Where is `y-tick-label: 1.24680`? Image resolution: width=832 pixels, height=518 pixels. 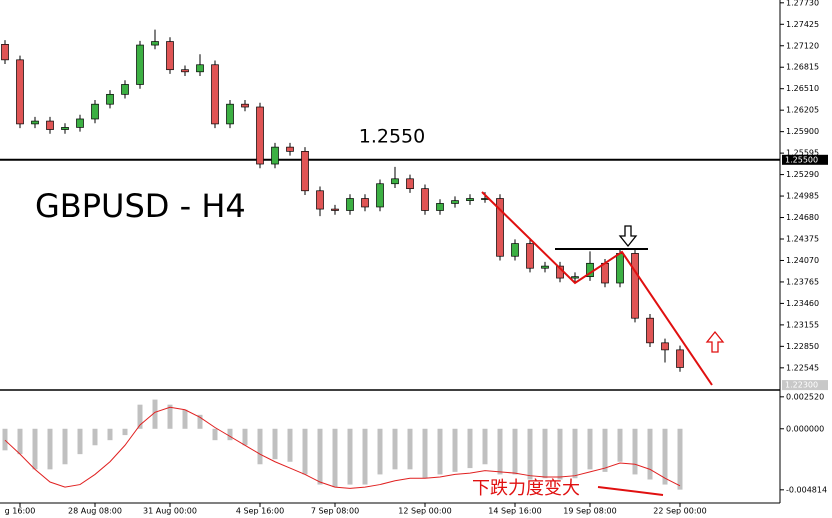
y-tick-label: 1.24680 is located at coordinates (802, 217).